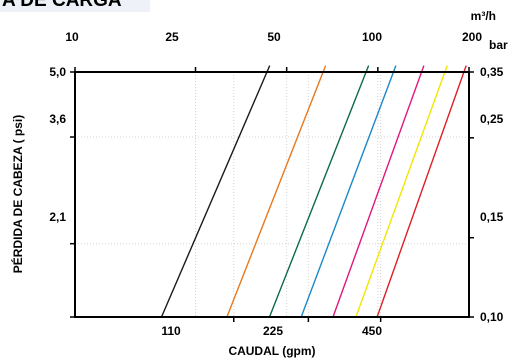 This screenshot has height=360, width=519. What do you see at coordinates (372, 37) in the screenshot?
I see `x2-tick-label: 100` at bounding box center [372, 37].